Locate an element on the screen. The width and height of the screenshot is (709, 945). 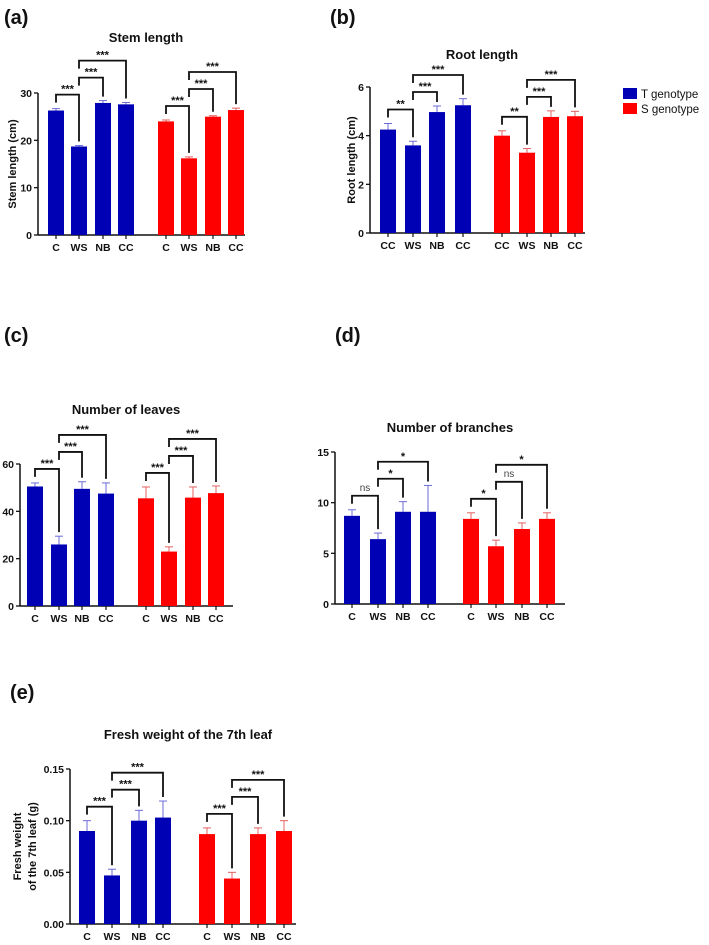
panel-label: (a) is located at coordinates (16, 18).